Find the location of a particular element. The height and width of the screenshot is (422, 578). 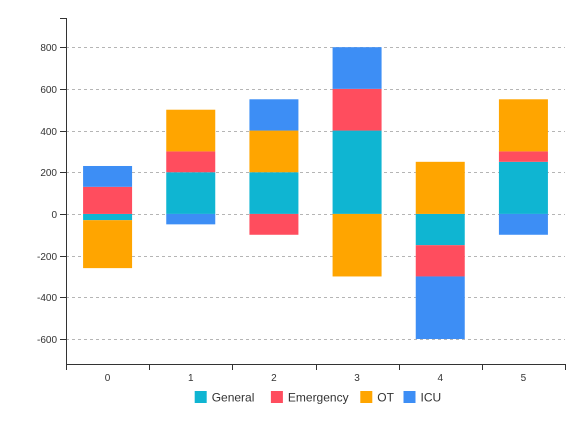

y-tick-label: -400 is located at coordinates (47, 298).